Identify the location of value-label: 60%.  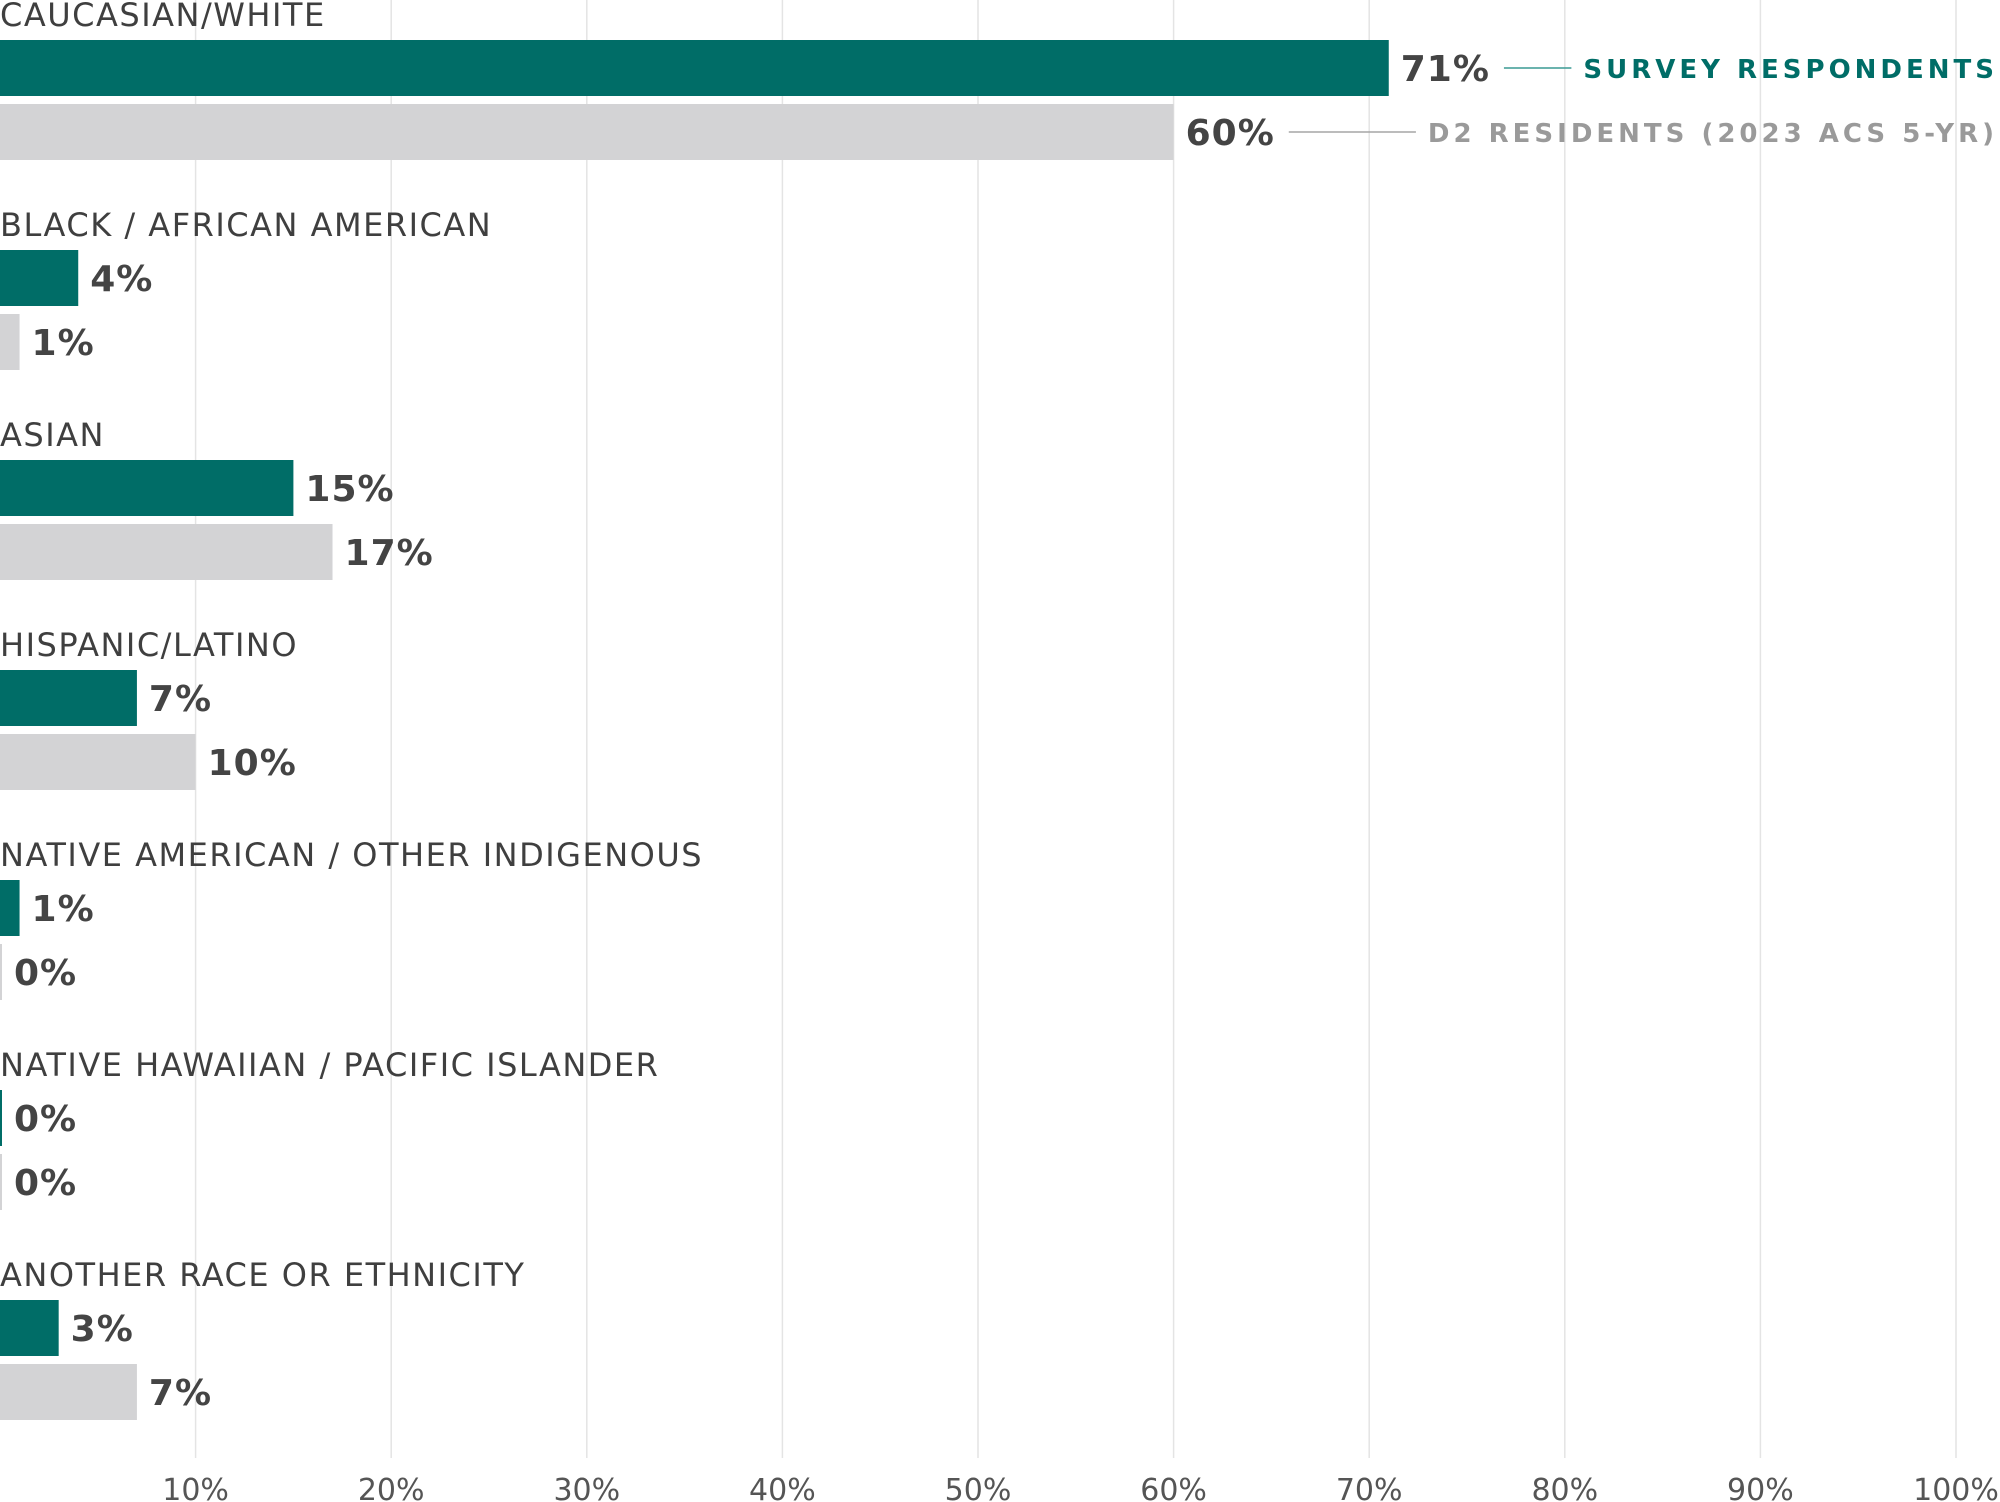
(1230, 133).